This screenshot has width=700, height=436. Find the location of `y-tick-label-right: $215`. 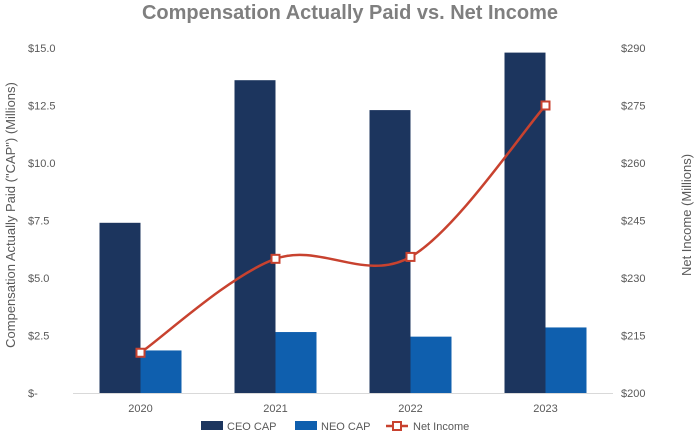

y-tick-label-right: $215 is located at coordinates (633, 337).